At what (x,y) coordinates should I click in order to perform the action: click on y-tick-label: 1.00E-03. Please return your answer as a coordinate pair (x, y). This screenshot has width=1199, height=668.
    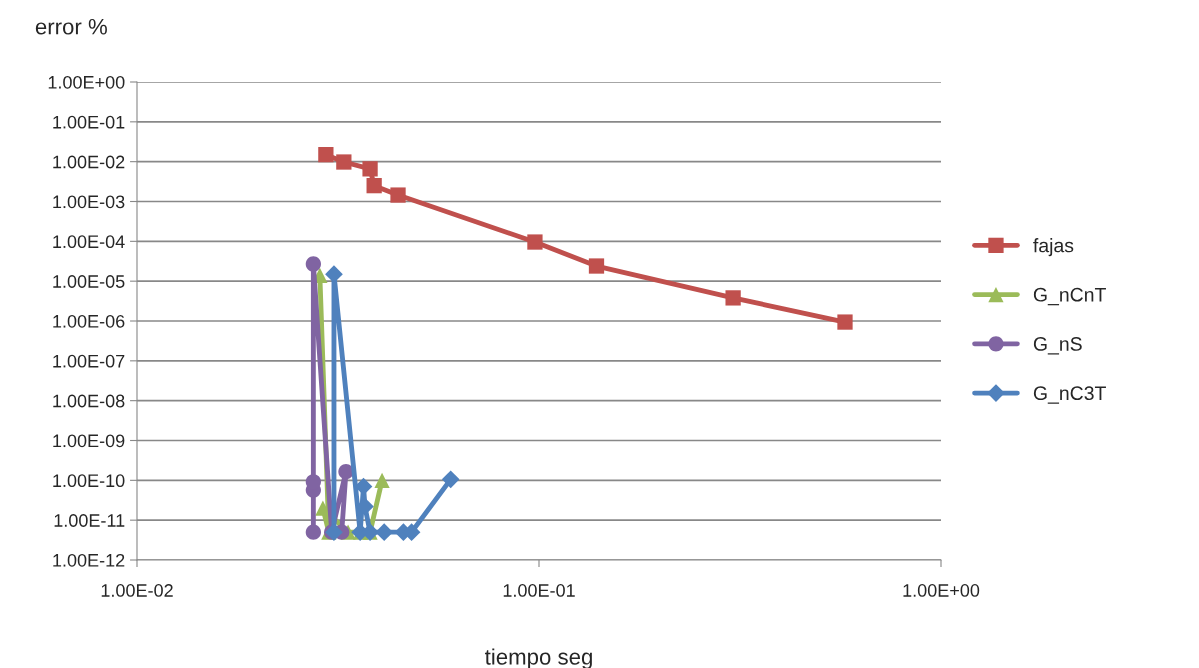
    Looking at the image, I should click on (89, 202).